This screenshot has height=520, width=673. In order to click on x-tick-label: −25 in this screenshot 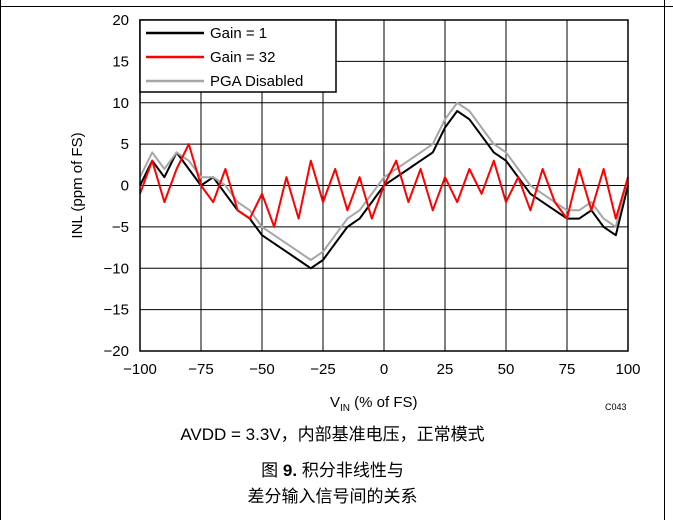, I will do `click(322, 369)`.